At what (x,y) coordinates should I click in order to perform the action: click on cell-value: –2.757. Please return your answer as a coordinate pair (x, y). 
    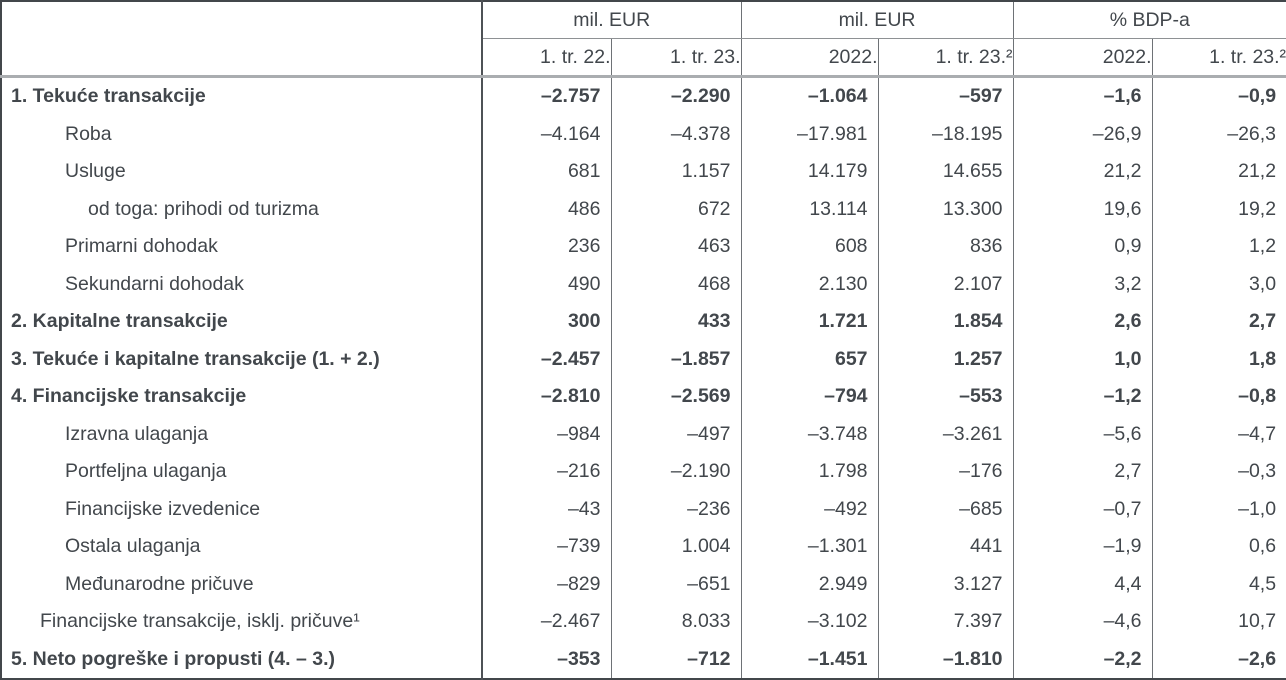
    Looking at the image, I should click on (546, 96).